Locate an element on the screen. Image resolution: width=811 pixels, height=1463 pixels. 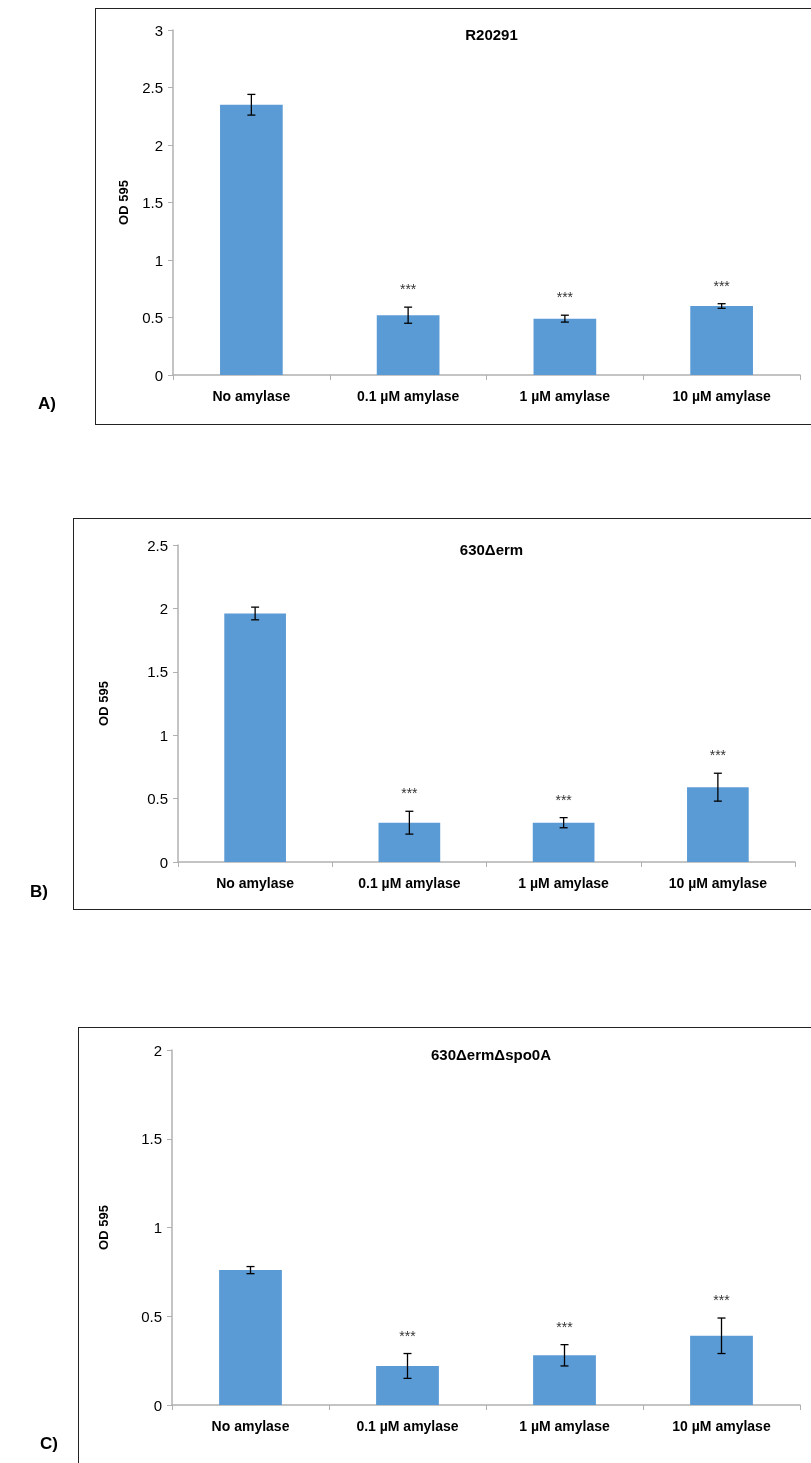
text: B) is located at coordinates (39, 891).